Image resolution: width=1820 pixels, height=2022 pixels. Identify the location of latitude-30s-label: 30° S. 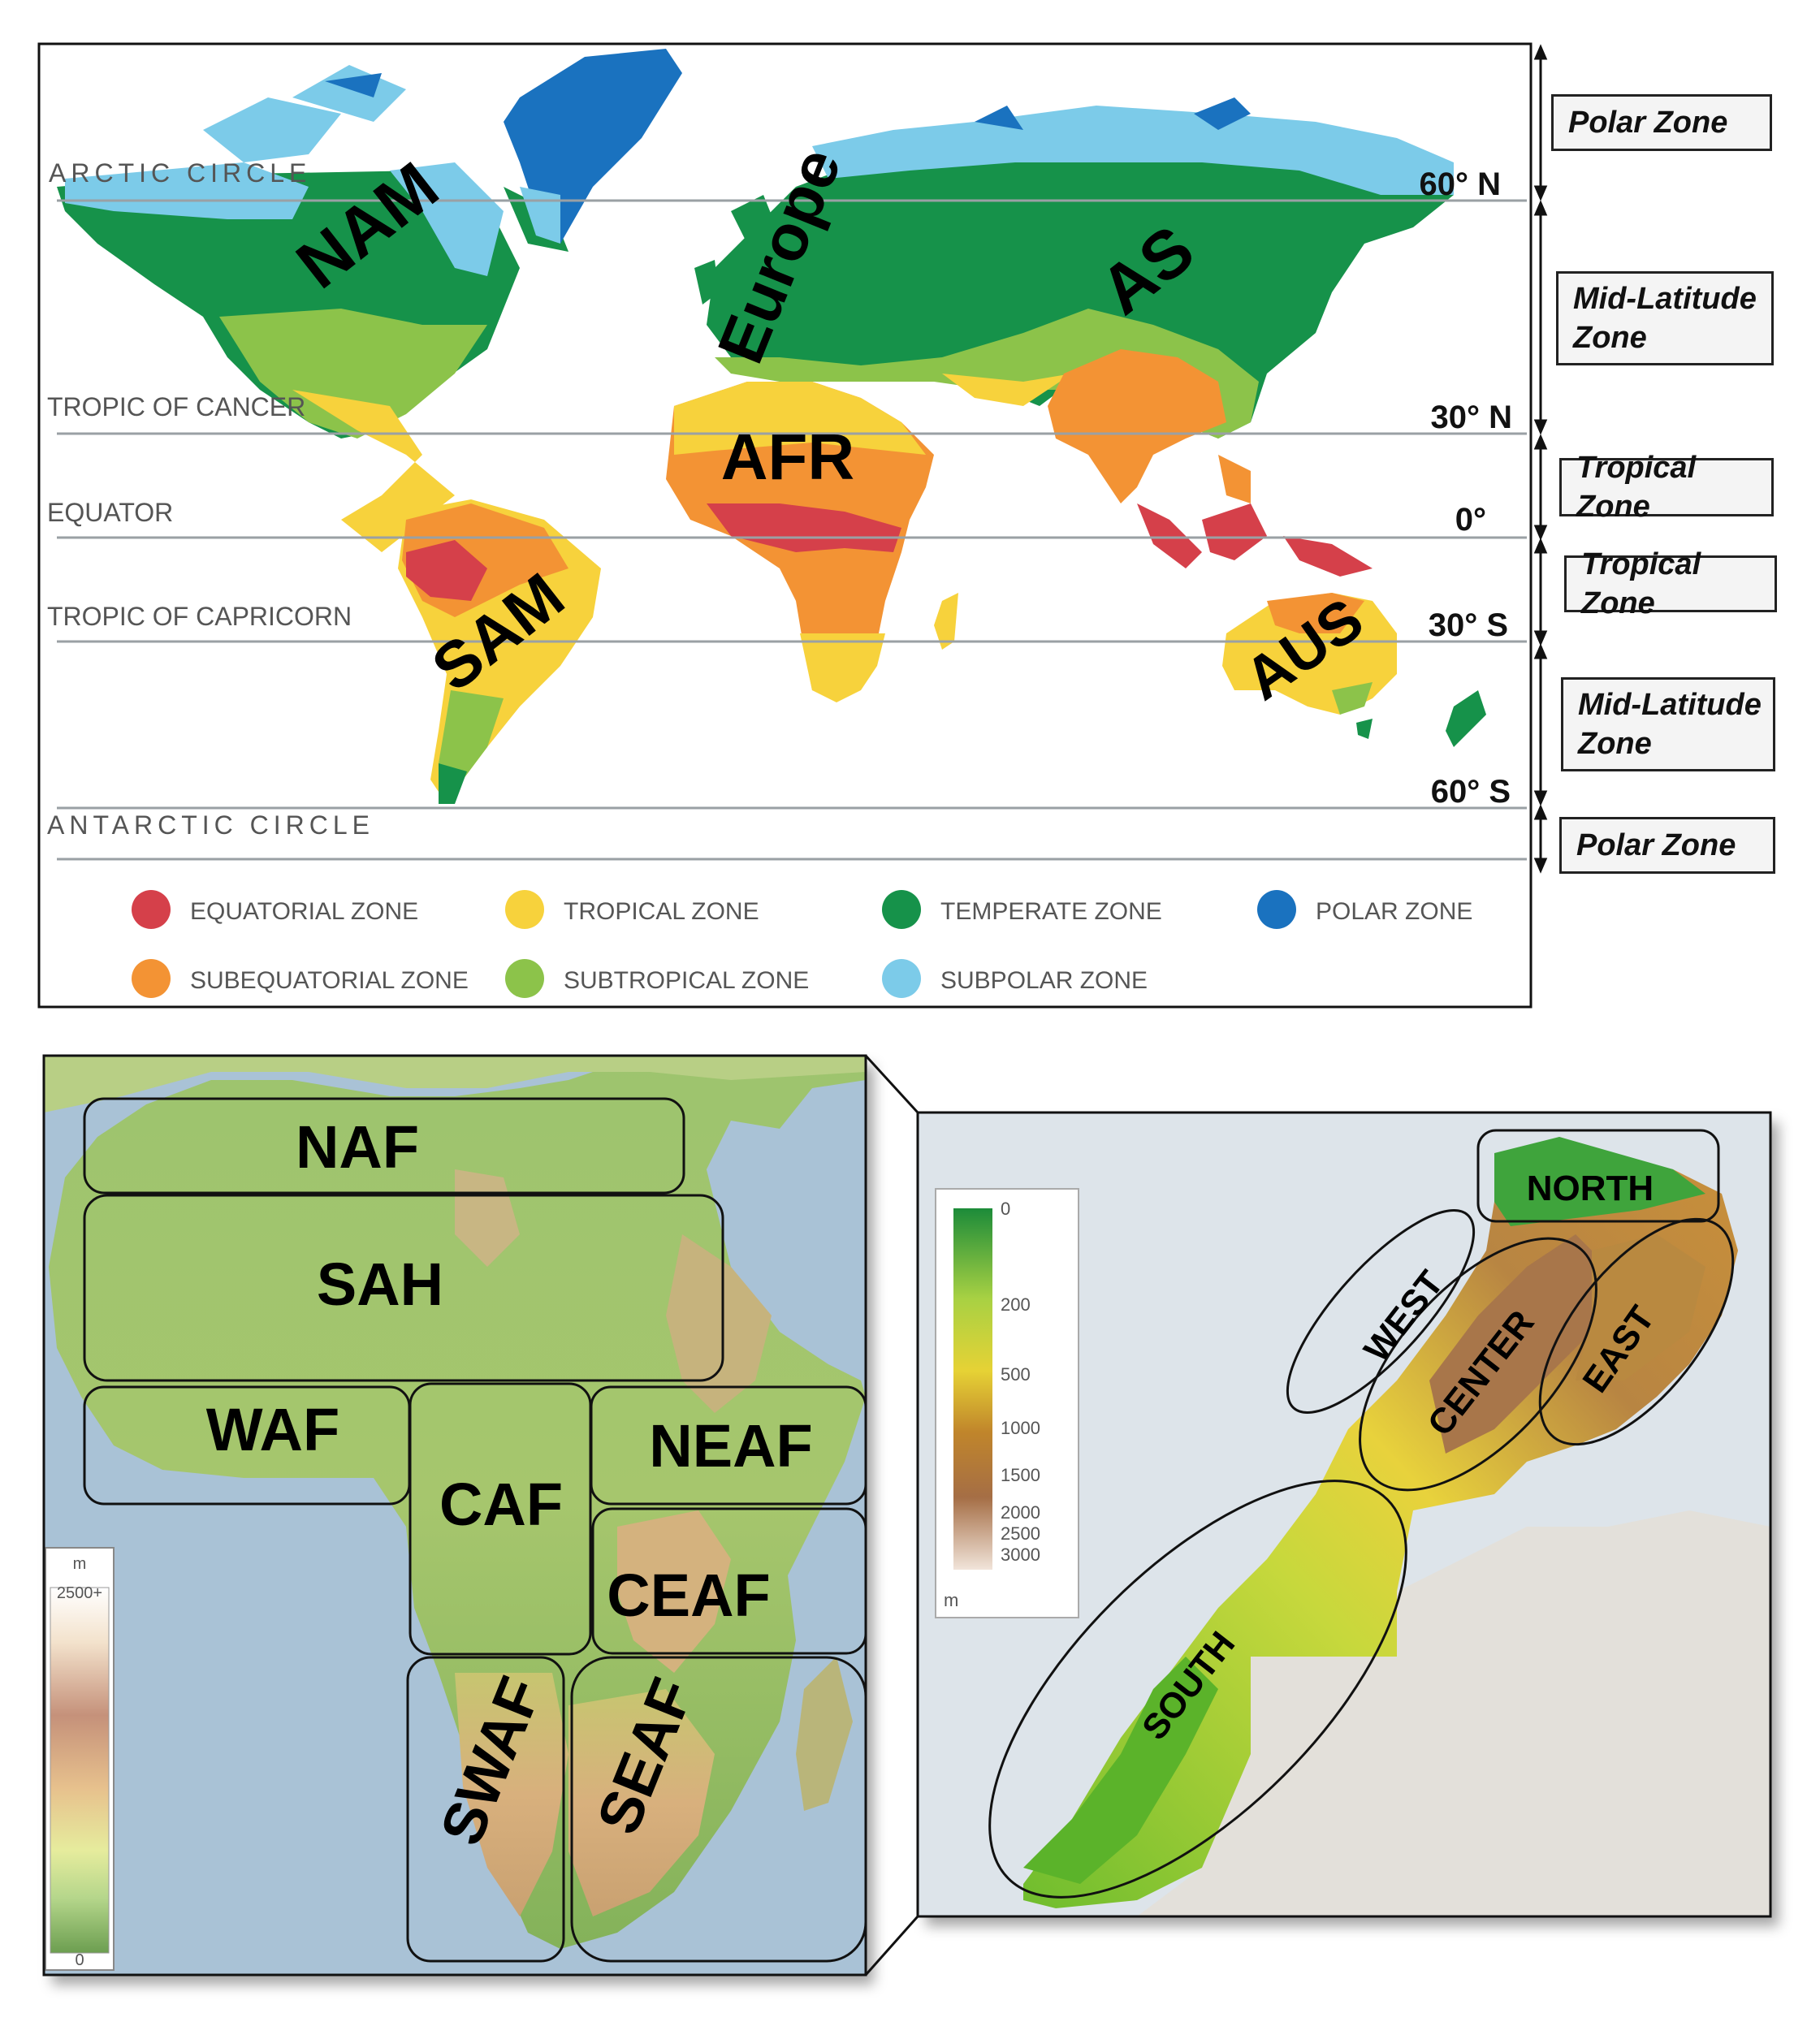
(1469, 625).